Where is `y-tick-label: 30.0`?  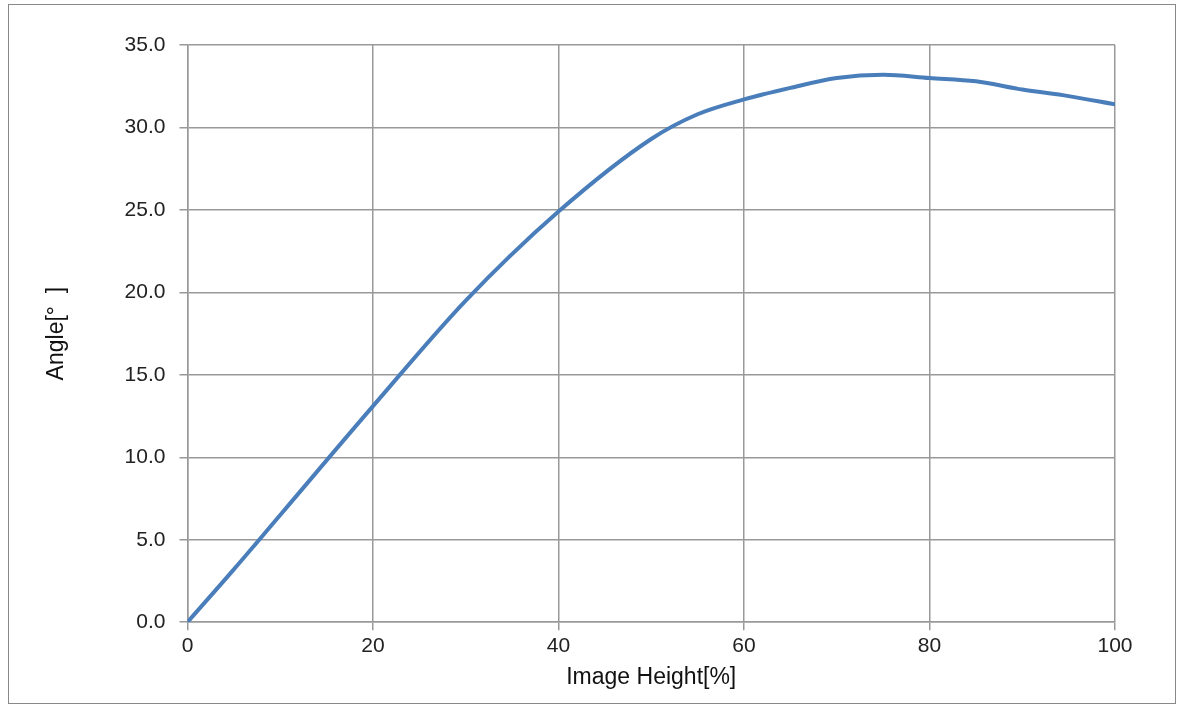 y-tick-label: 30.0 is located at coordinates (145, 126).